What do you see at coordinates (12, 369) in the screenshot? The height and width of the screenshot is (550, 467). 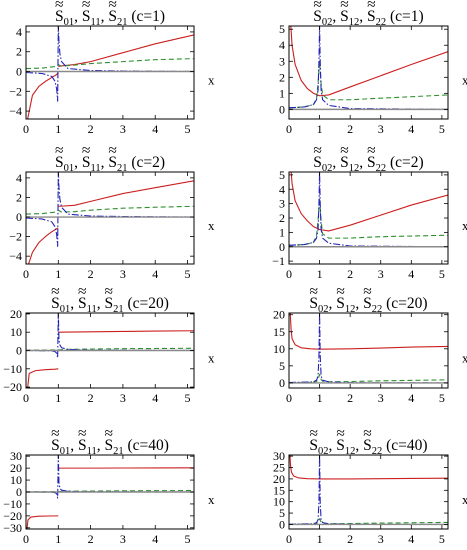 I see `y-tick-label: −10` at bounding box center [12, 369].